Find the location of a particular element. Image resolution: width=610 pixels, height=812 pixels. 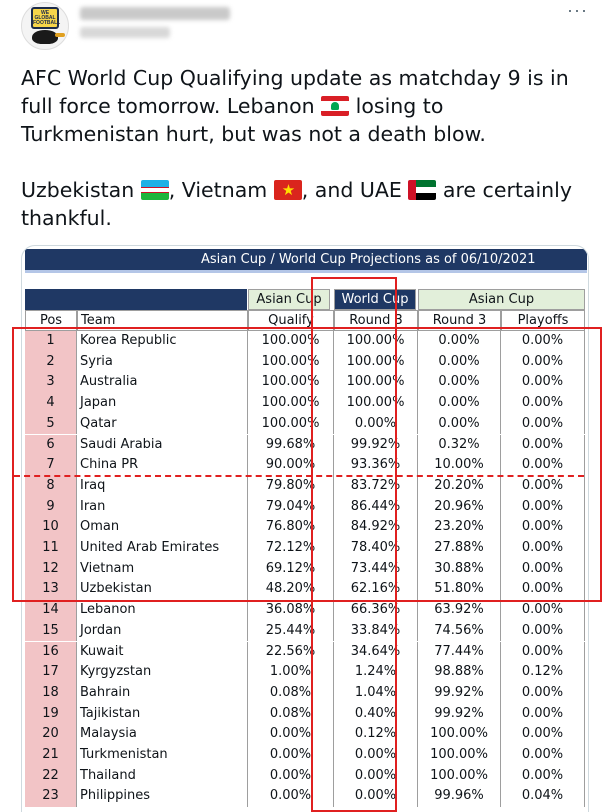

tweet-text-segment: , and UAE is located at coordinates (355, 190).